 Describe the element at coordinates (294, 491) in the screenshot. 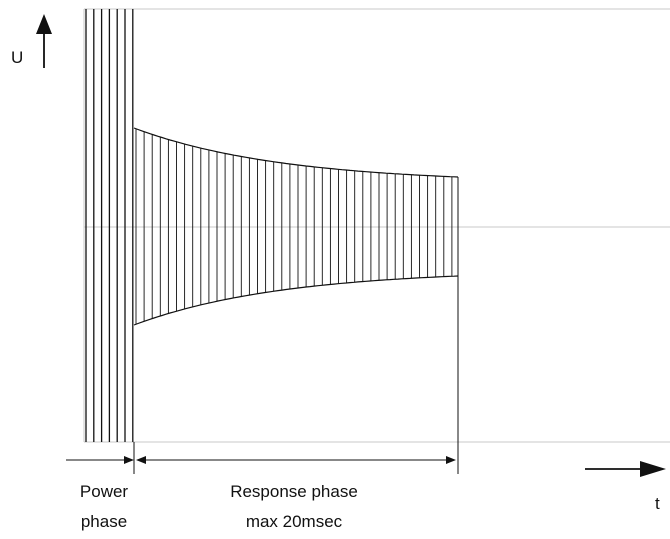

I see `response-phase-label-line1: Response phase` at that location.